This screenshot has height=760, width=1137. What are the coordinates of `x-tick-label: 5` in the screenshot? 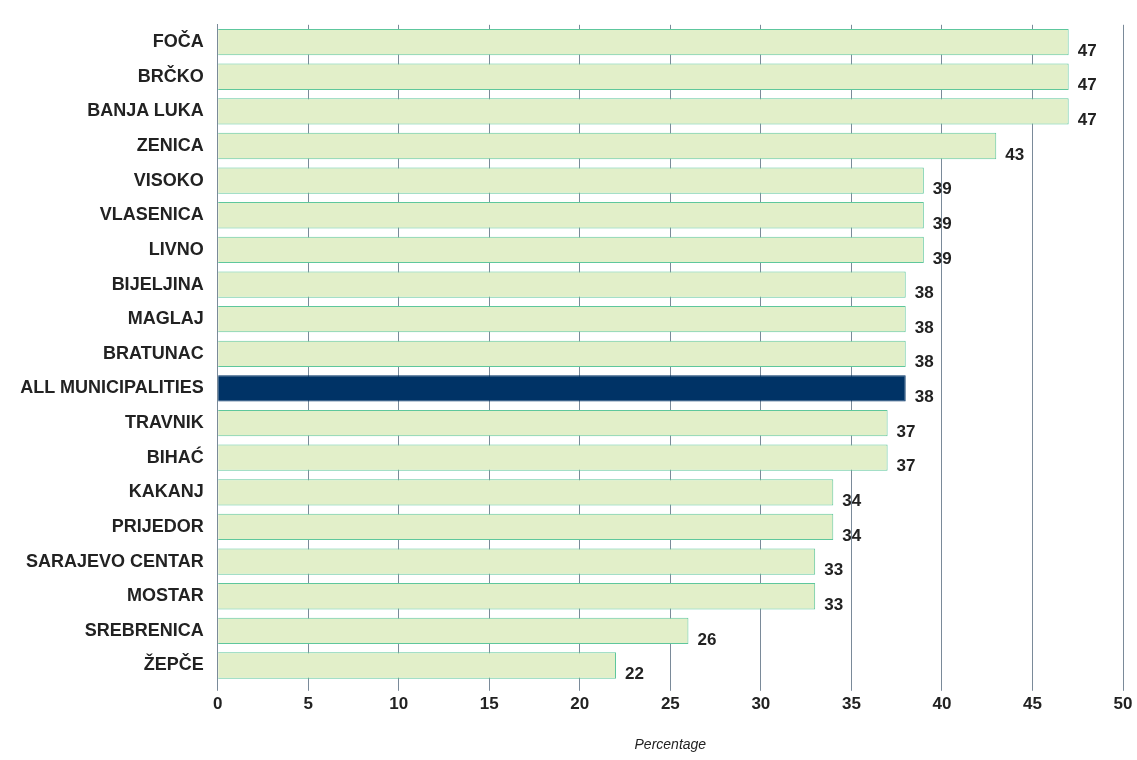 It's located at (308, 703).